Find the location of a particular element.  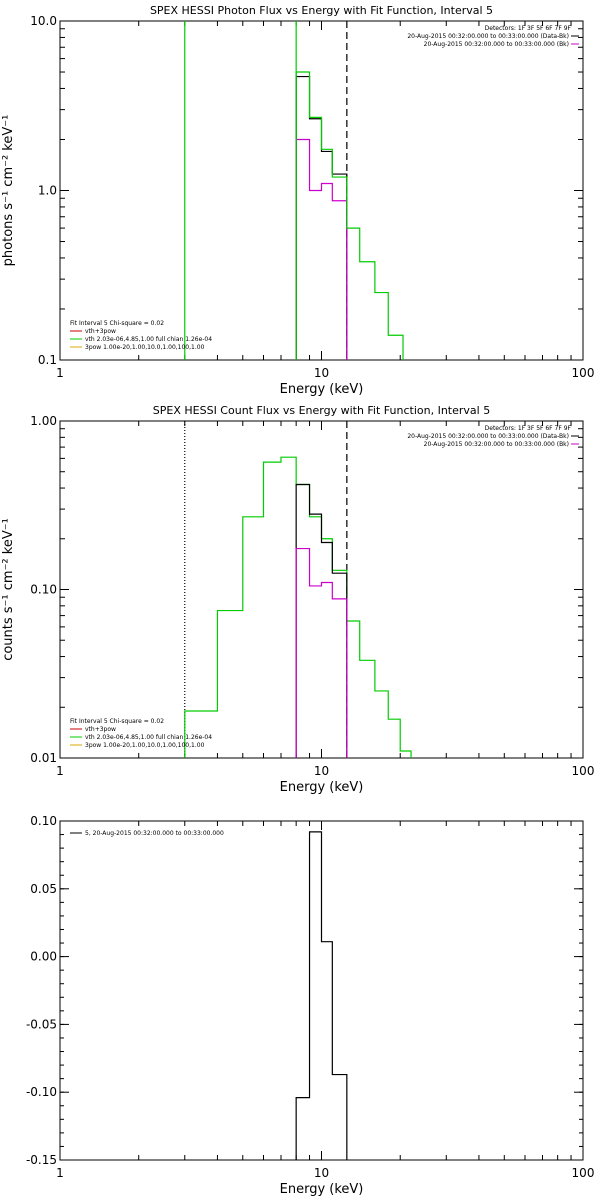

y-axis-label: photons s⁻¹ cm⁻² keV⁻¹ is located at coordinates (8, 191).